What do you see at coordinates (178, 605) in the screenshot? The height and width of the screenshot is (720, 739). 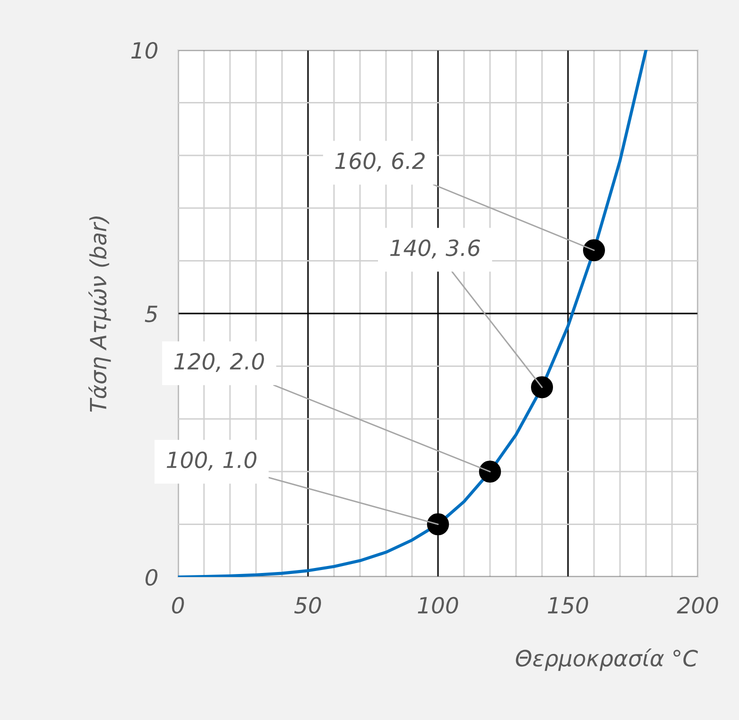 I see `x-tick-label: 0` at bounding box center [178, 605].